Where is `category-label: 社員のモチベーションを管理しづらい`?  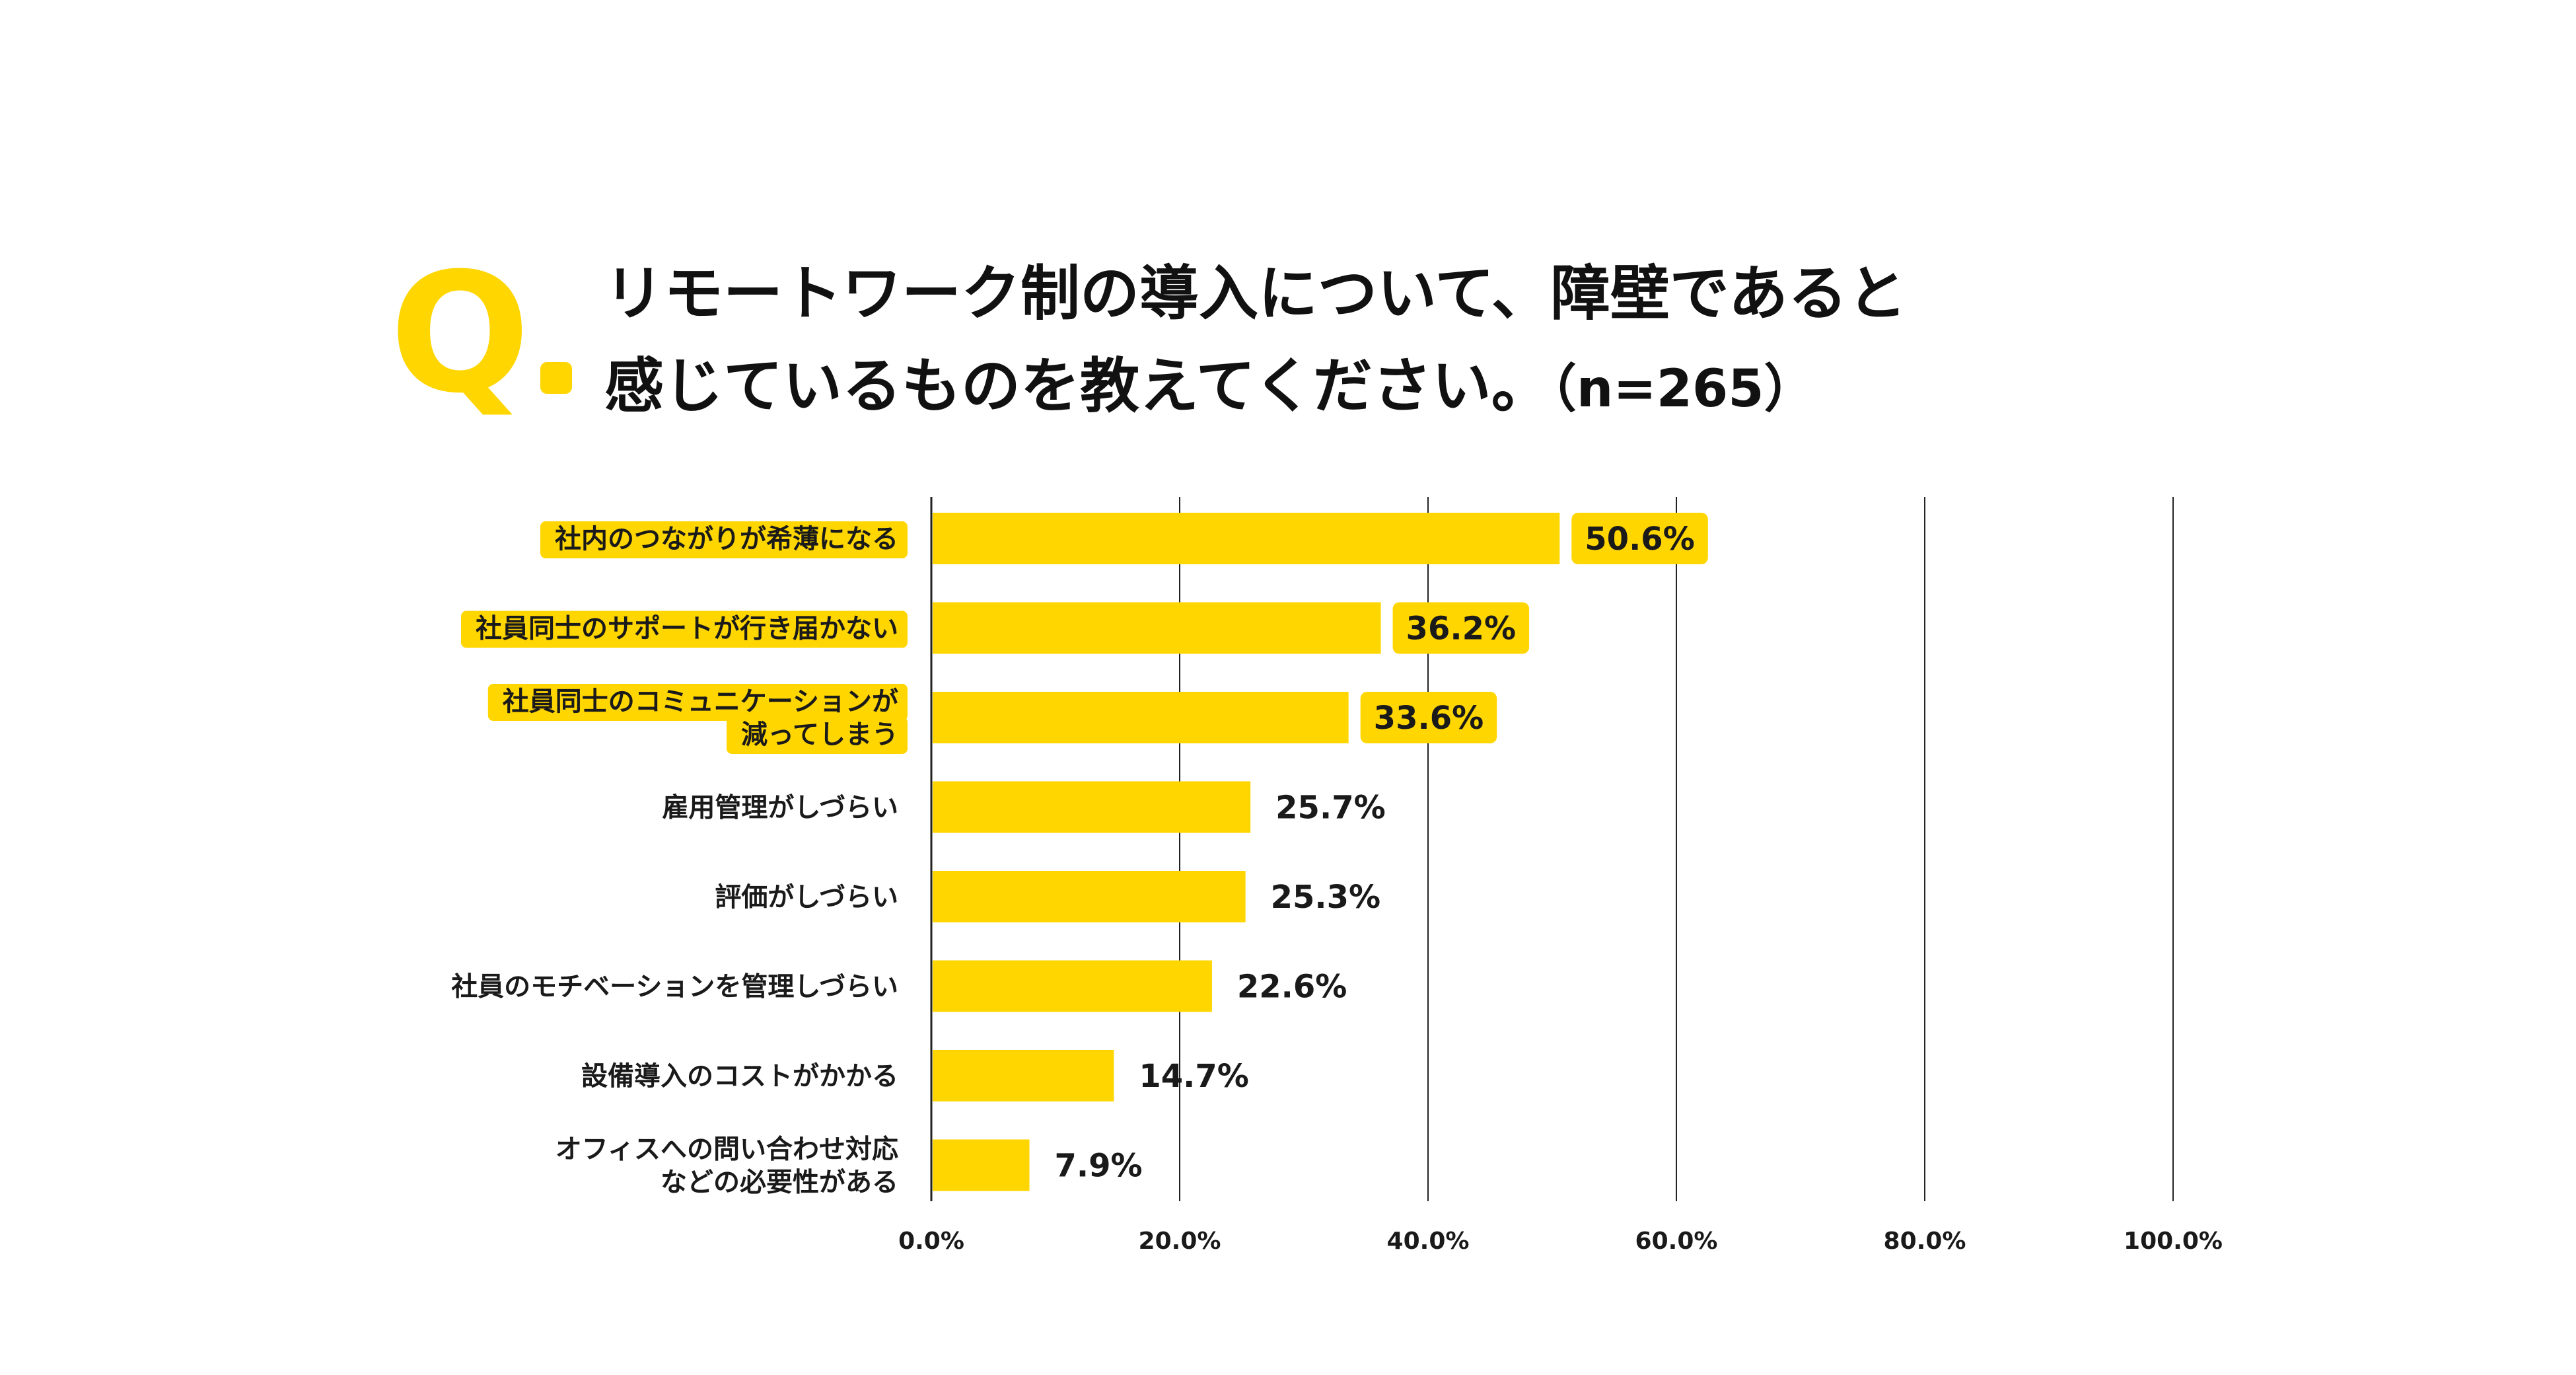 category-label: 社員のモチベーションを管理しづらい is located at coordinates (674, 987).